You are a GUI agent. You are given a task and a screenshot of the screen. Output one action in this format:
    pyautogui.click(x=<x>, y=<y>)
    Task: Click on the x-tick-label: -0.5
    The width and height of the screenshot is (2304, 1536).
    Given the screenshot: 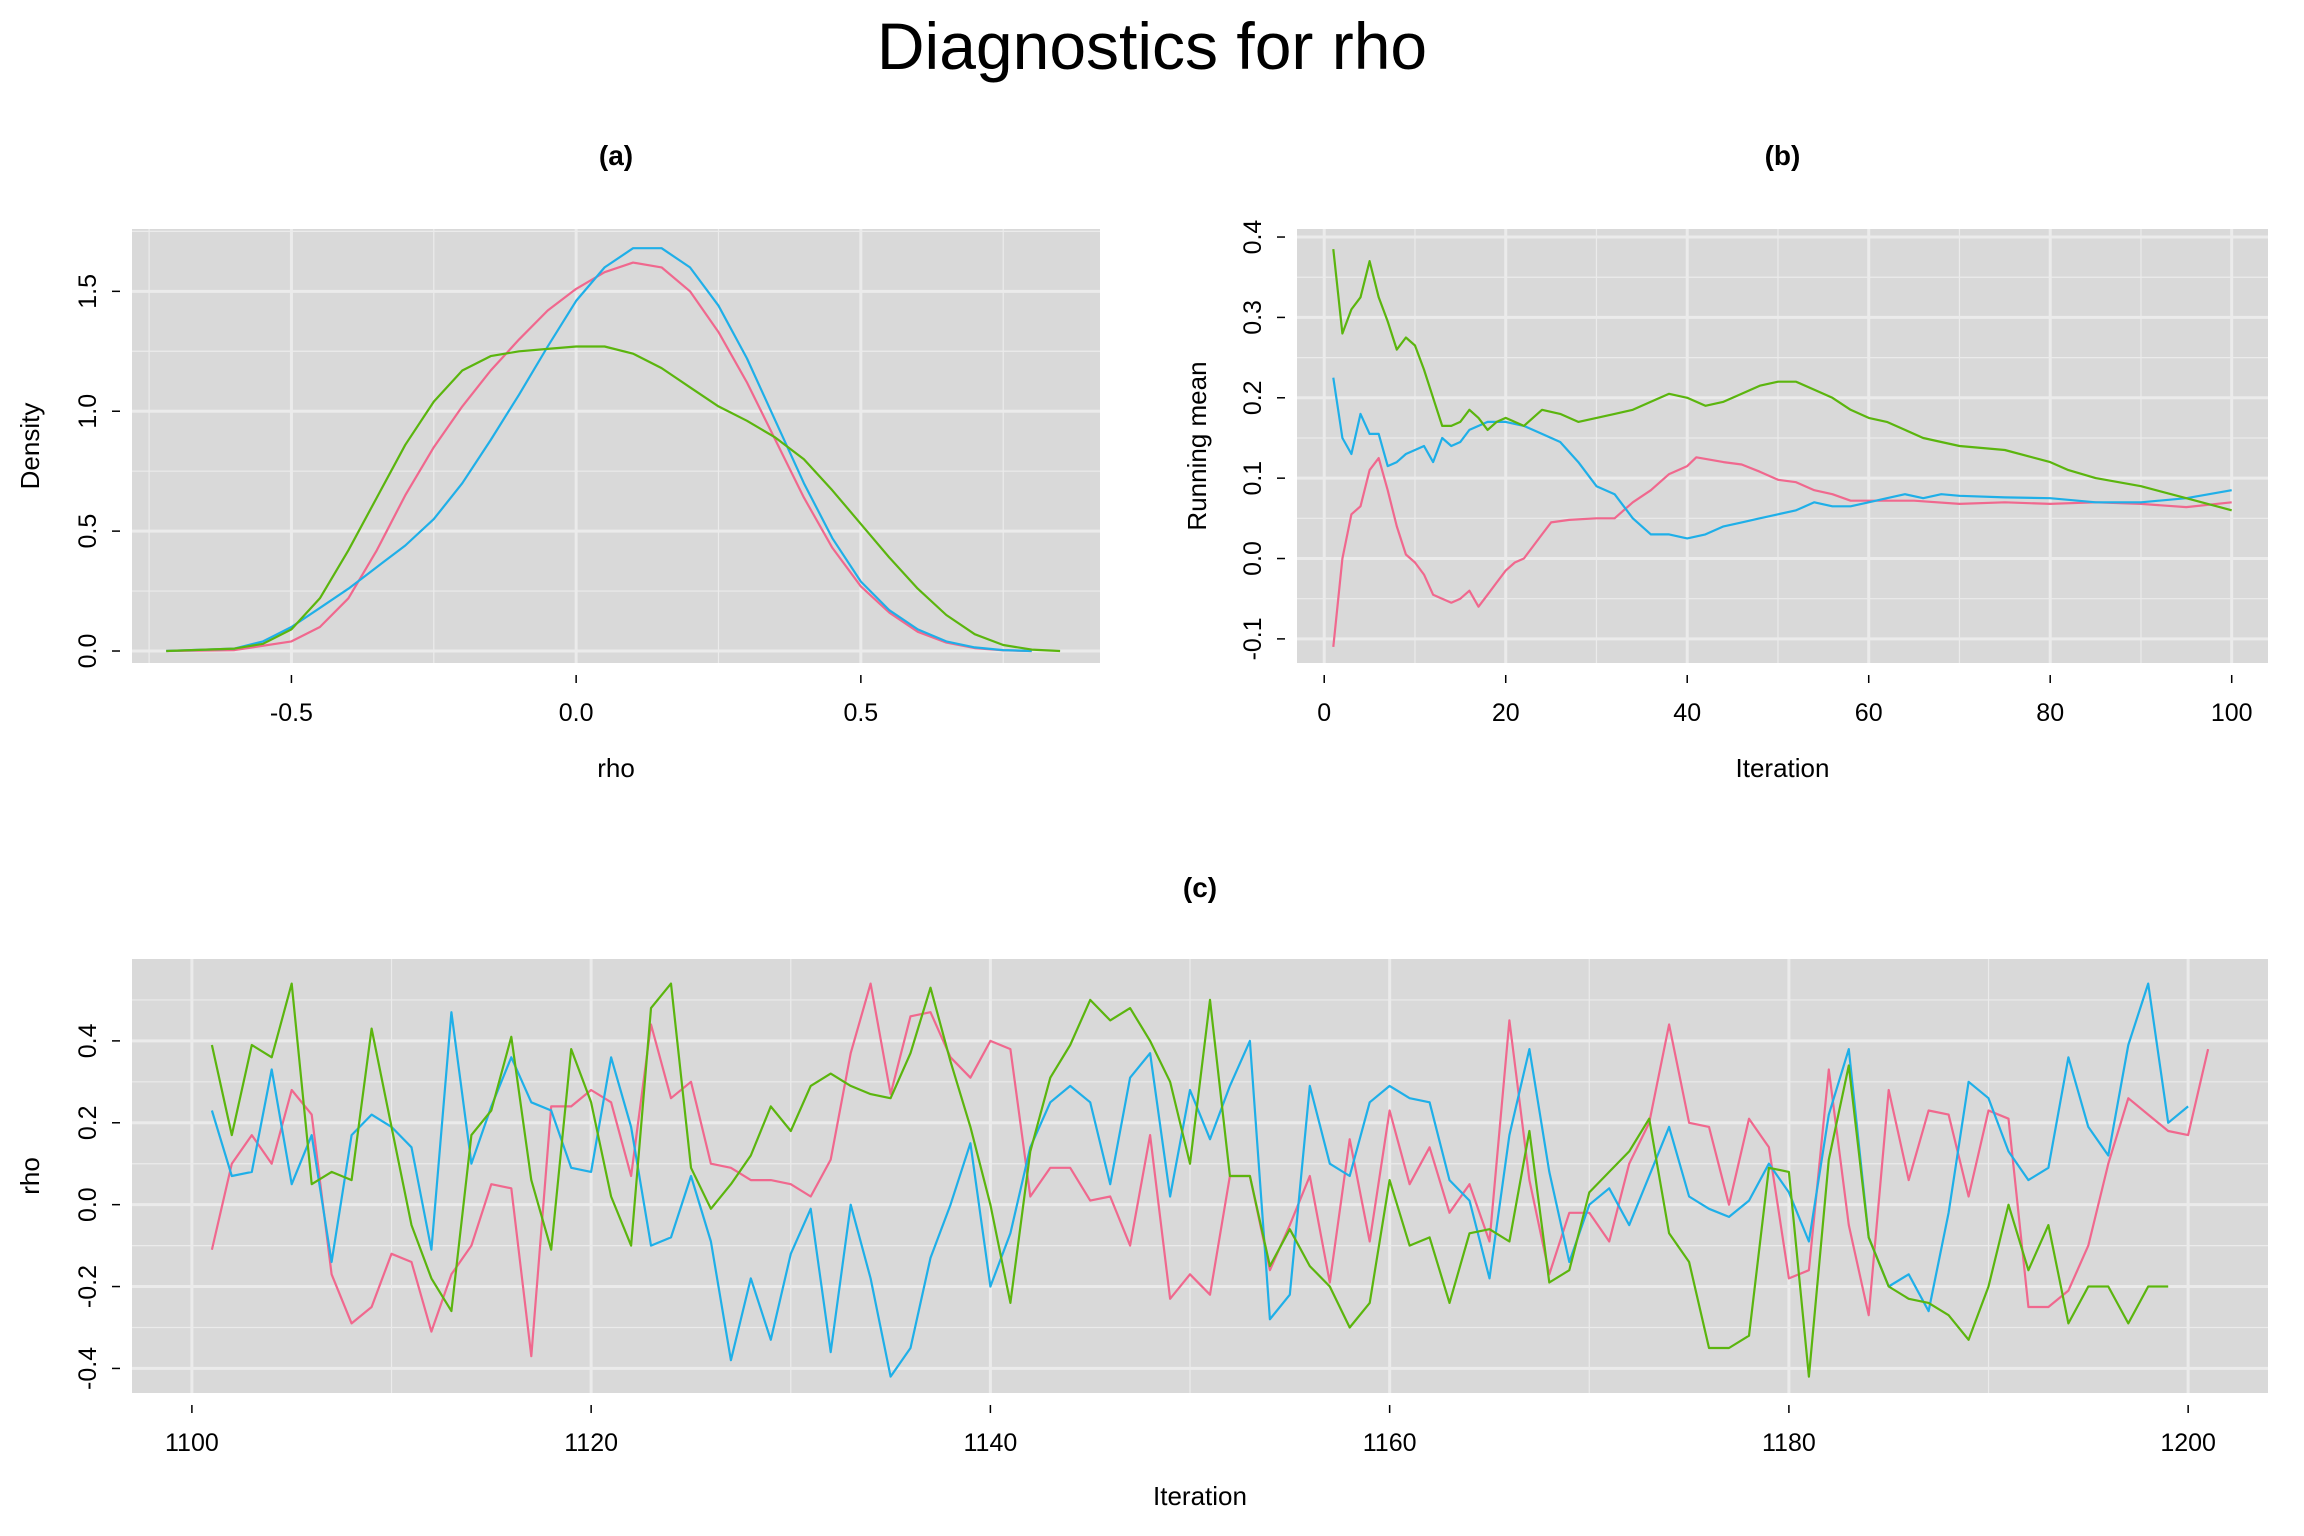 What is the action you would take?
    pyautogui.click(x=291, y=713)
    